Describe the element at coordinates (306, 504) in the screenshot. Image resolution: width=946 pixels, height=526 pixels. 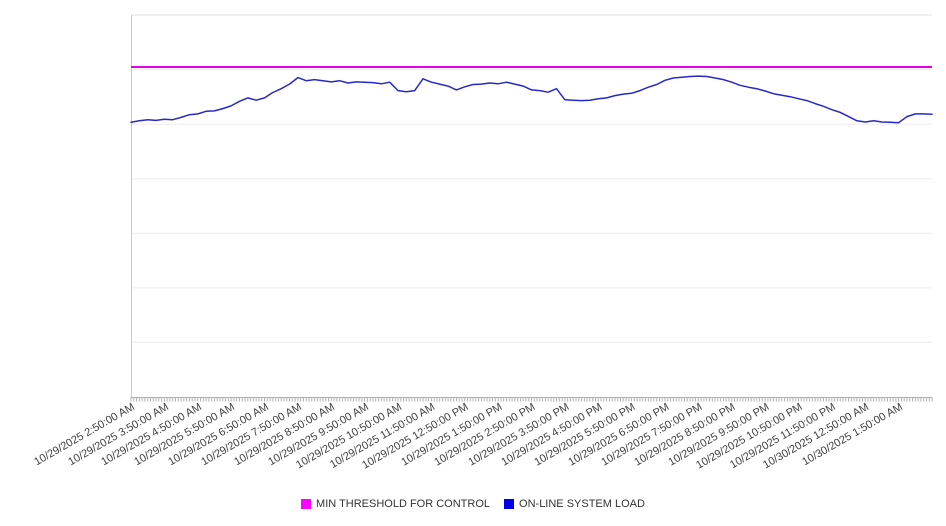
I see `legend-swatch-min-threshold-icon` at that location.